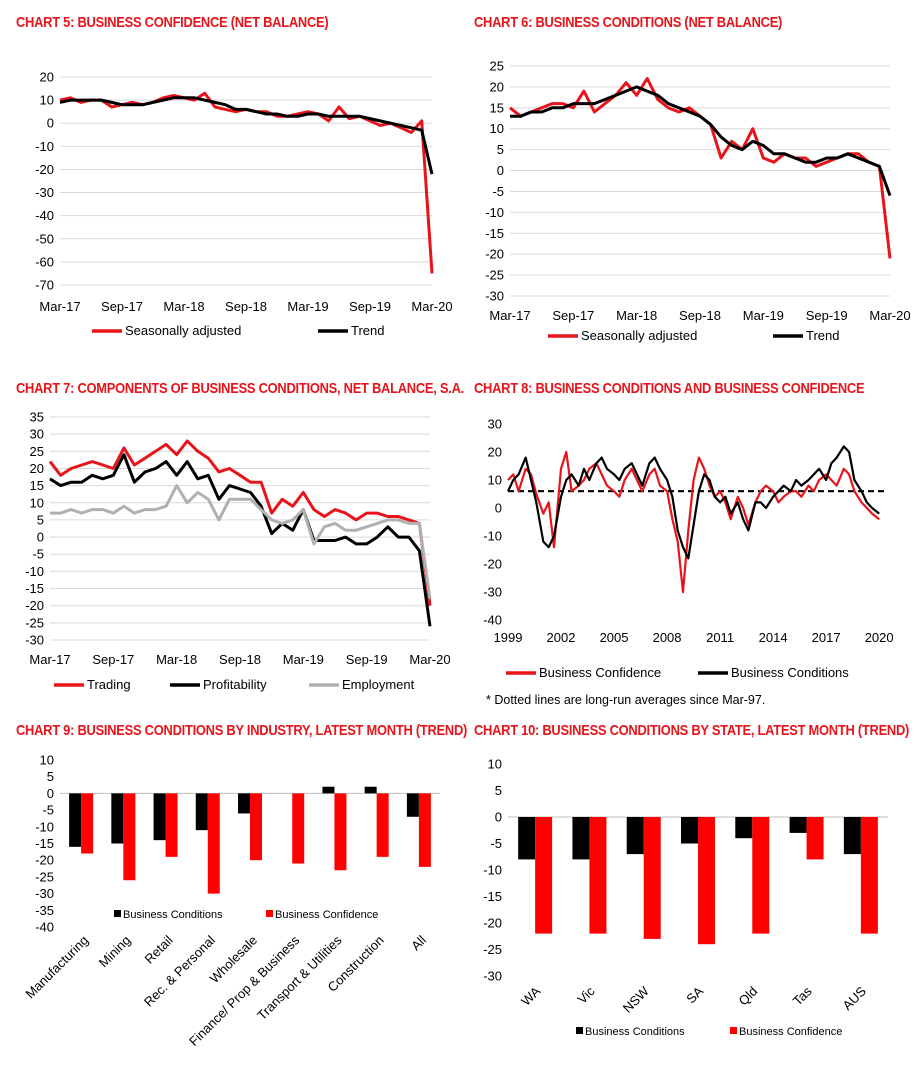 This screenshot has width=922, height=1067. I want to click on bar-mining-confidence, so click(129, 837).